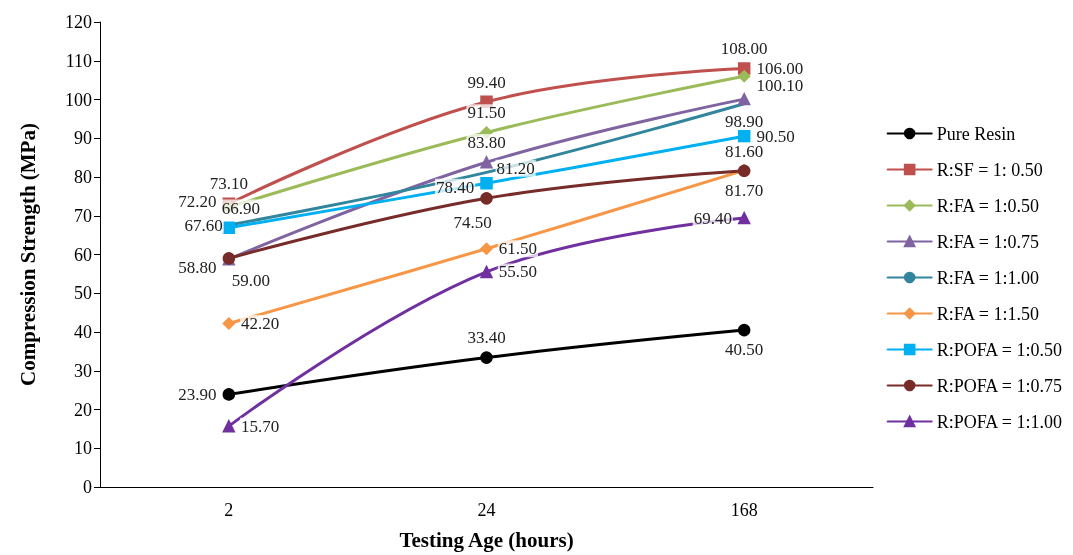 The width and height of the screenshot is (1073, 555). I want to click on data-label: 81.20, so click(515, 168).